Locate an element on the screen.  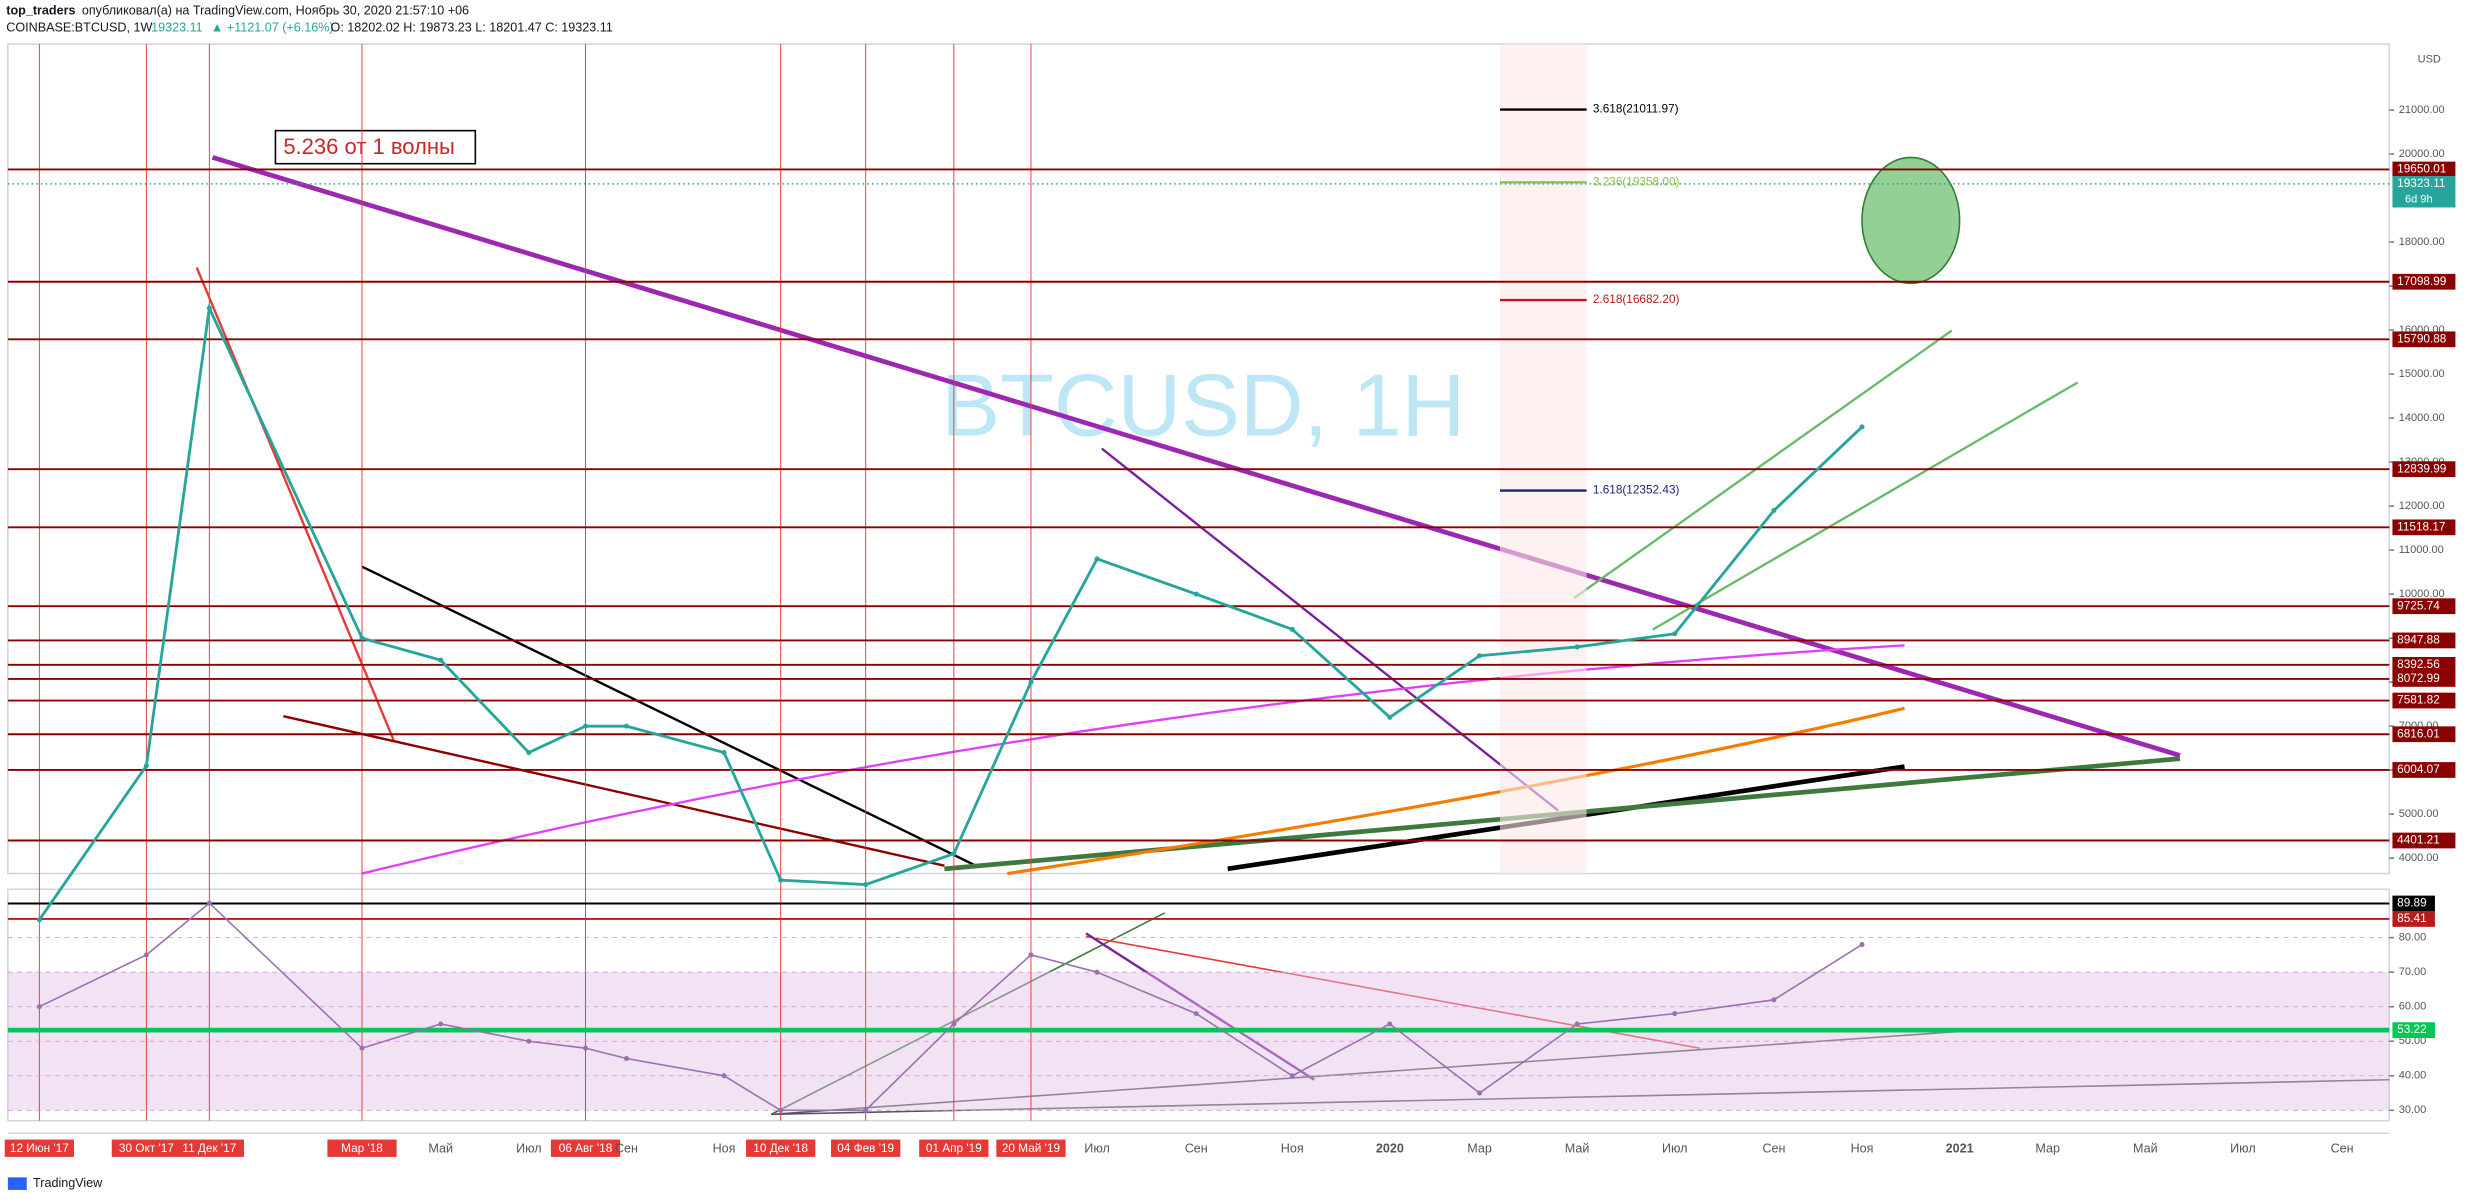
y-tick-label: 18000.00 is located at coordinates (2422, 242).